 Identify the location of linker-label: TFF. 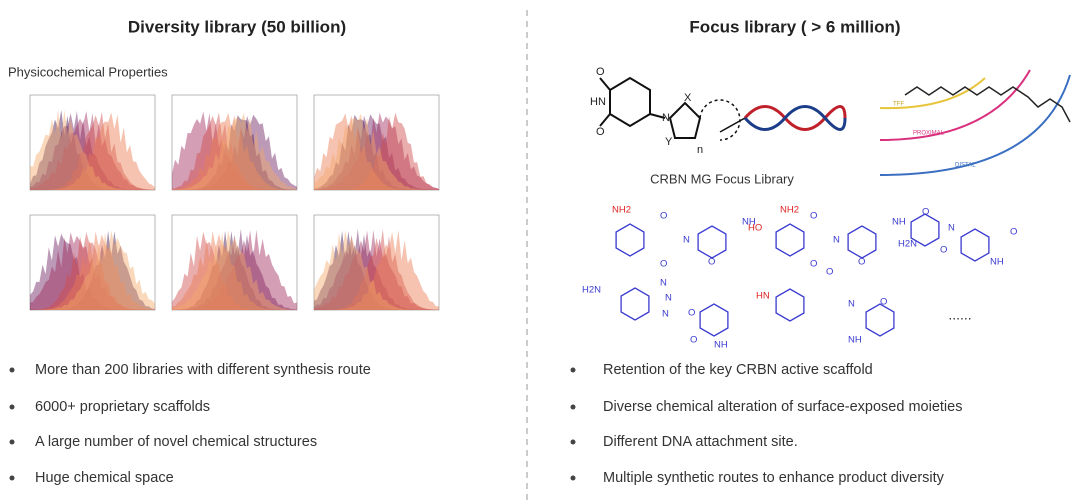
(898, 105).